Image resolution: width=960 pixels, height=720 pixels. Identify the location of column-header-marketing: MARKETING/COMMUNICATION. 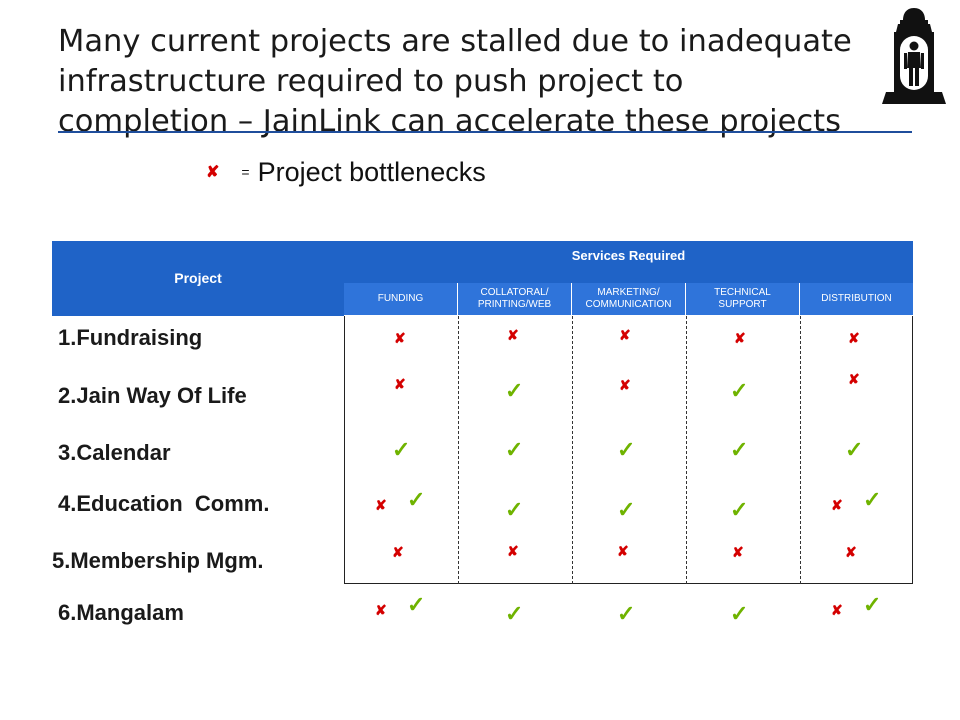
(628, 299).